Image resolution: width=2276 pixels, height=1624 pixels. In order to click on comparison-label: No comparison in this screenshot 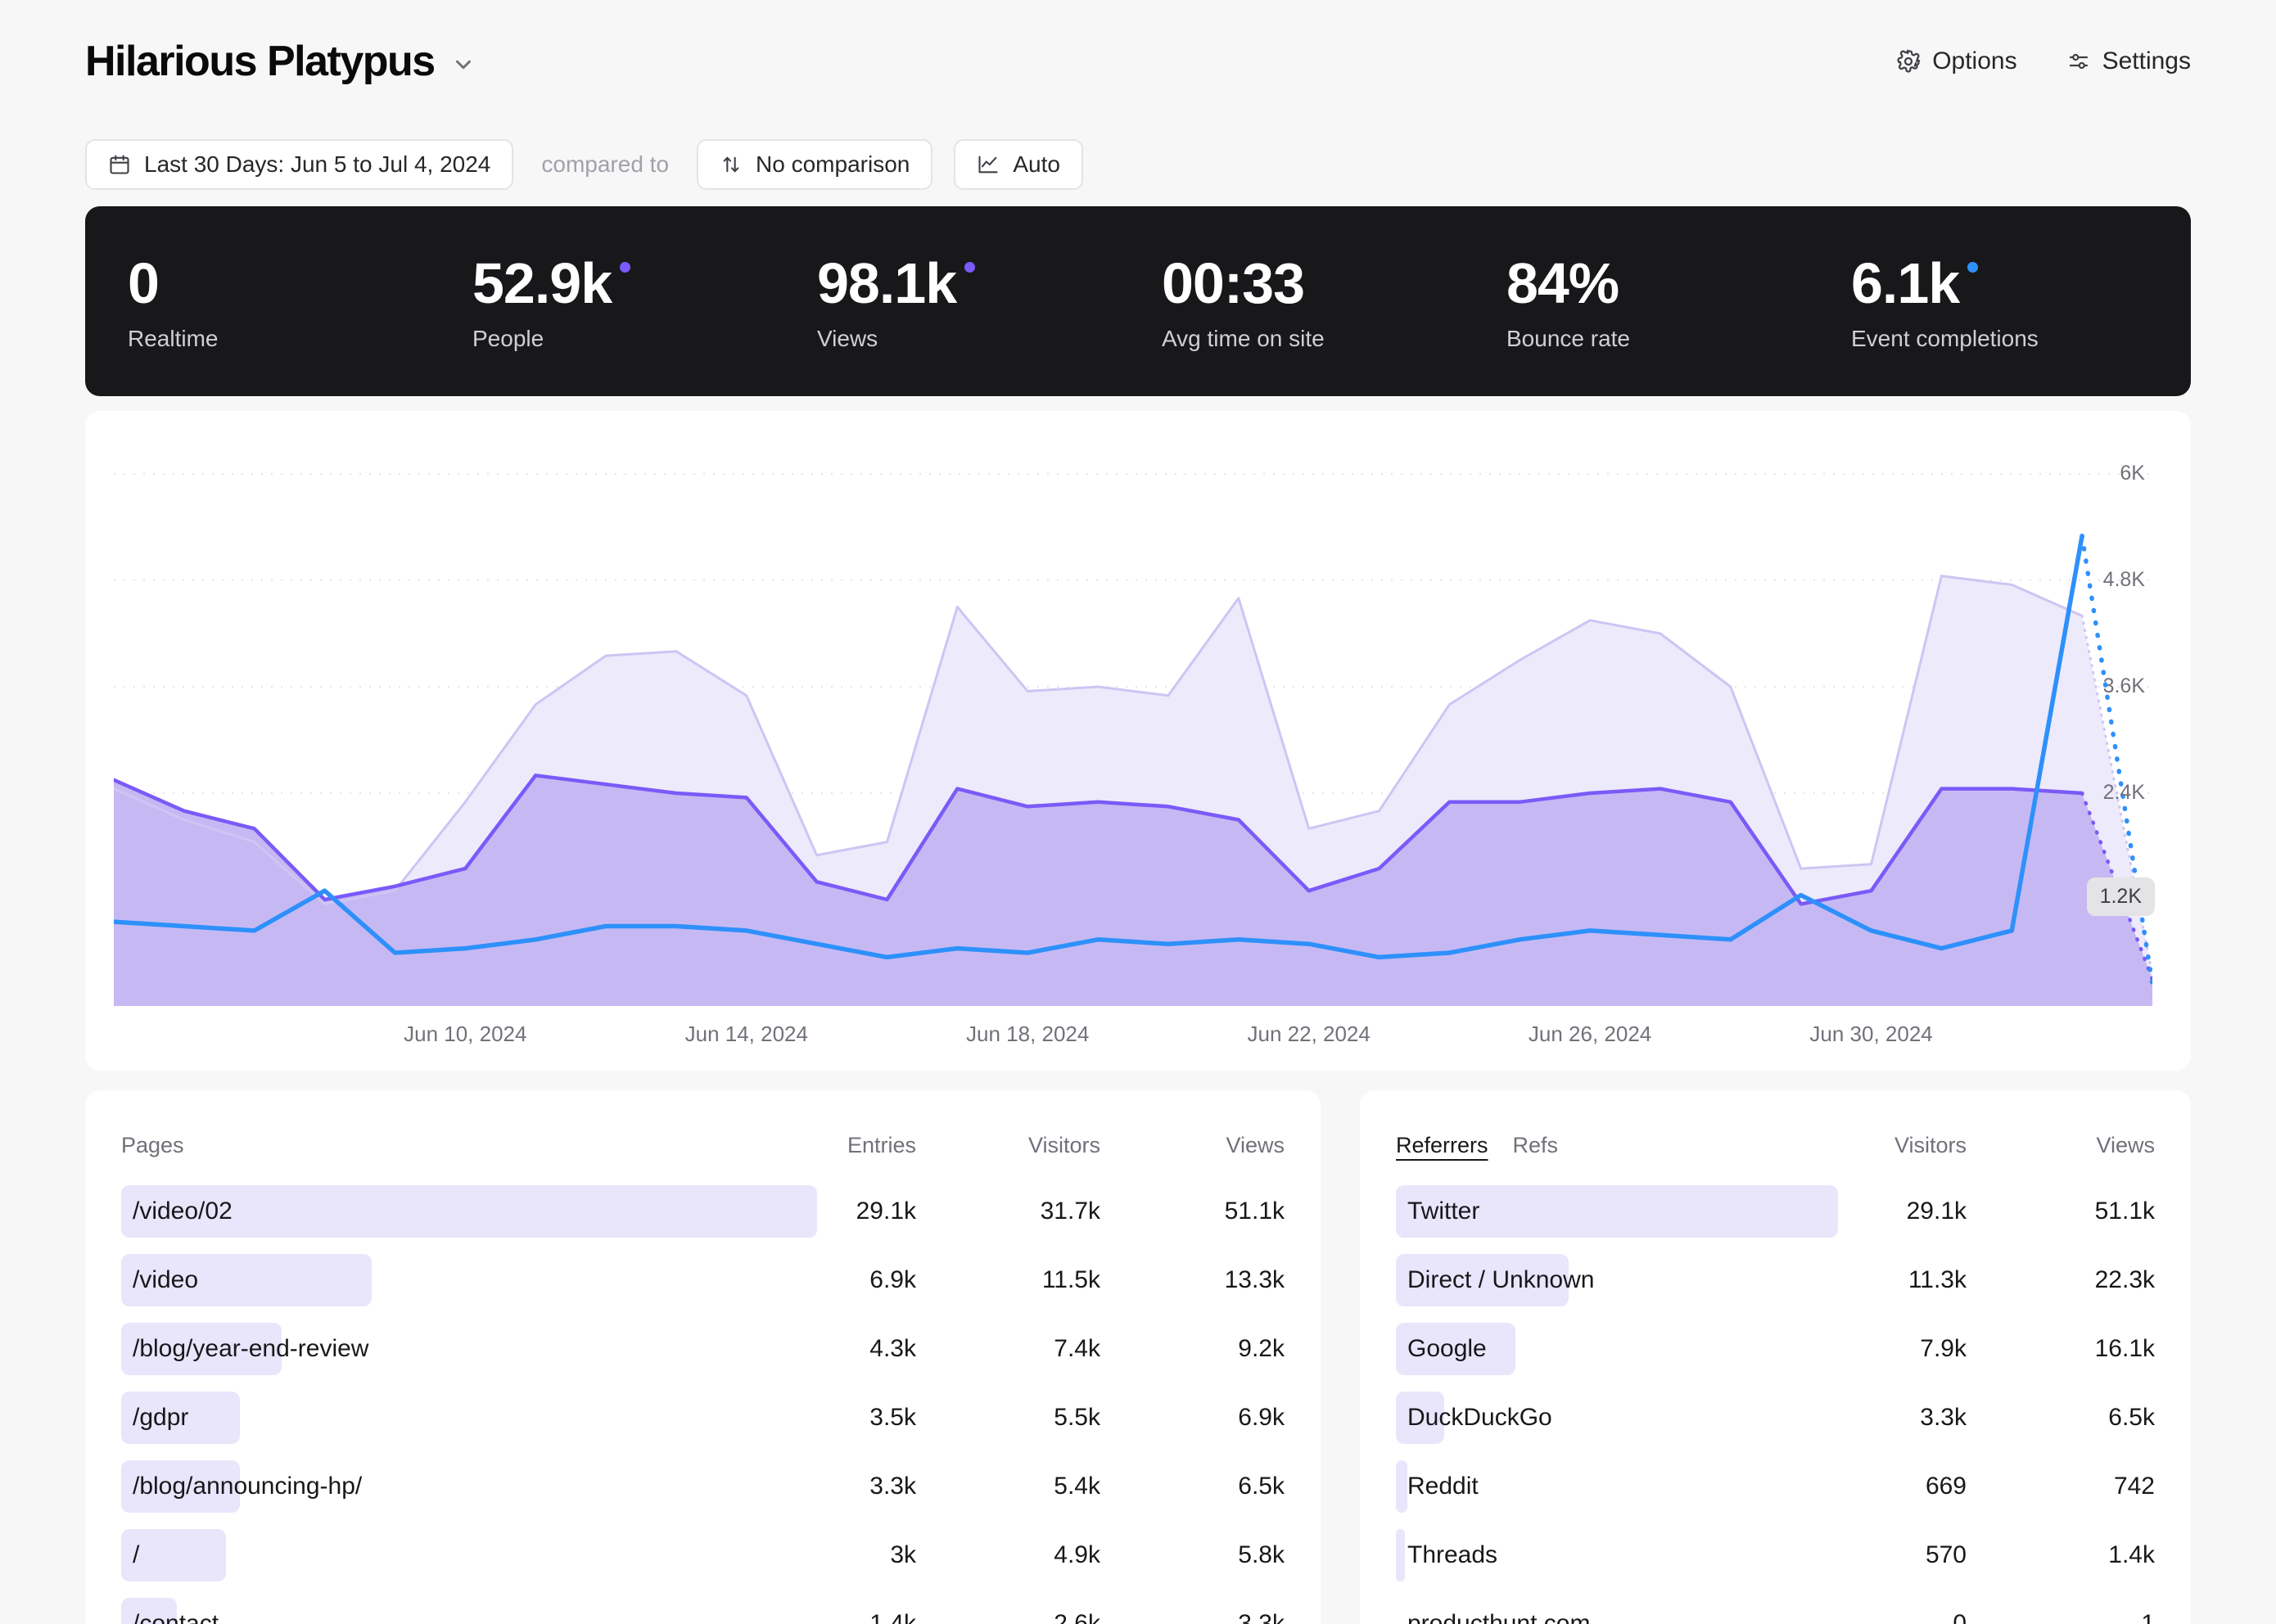, I will do `click(833, 164)`.